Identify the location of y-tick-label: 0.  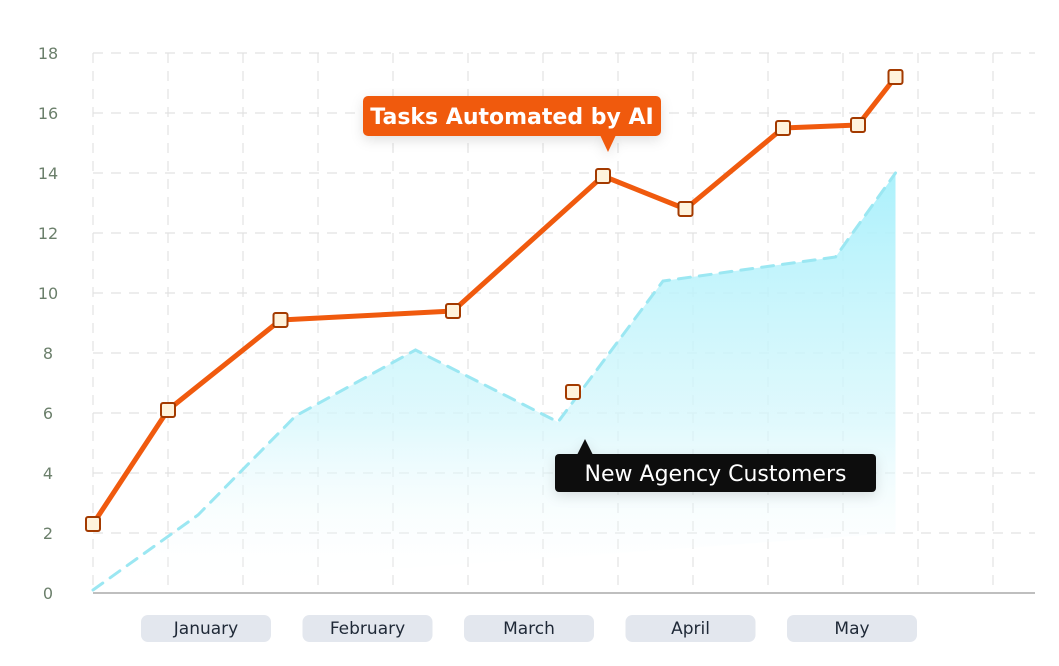
(48, 593).